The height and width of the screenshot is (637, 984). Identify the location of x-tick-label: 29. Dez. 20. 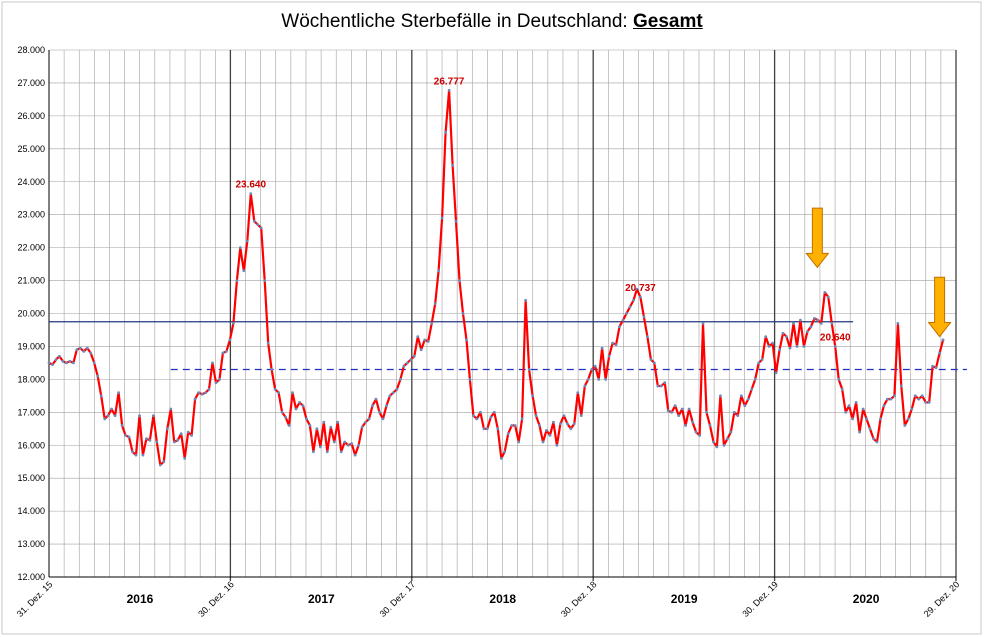
(942, 599).